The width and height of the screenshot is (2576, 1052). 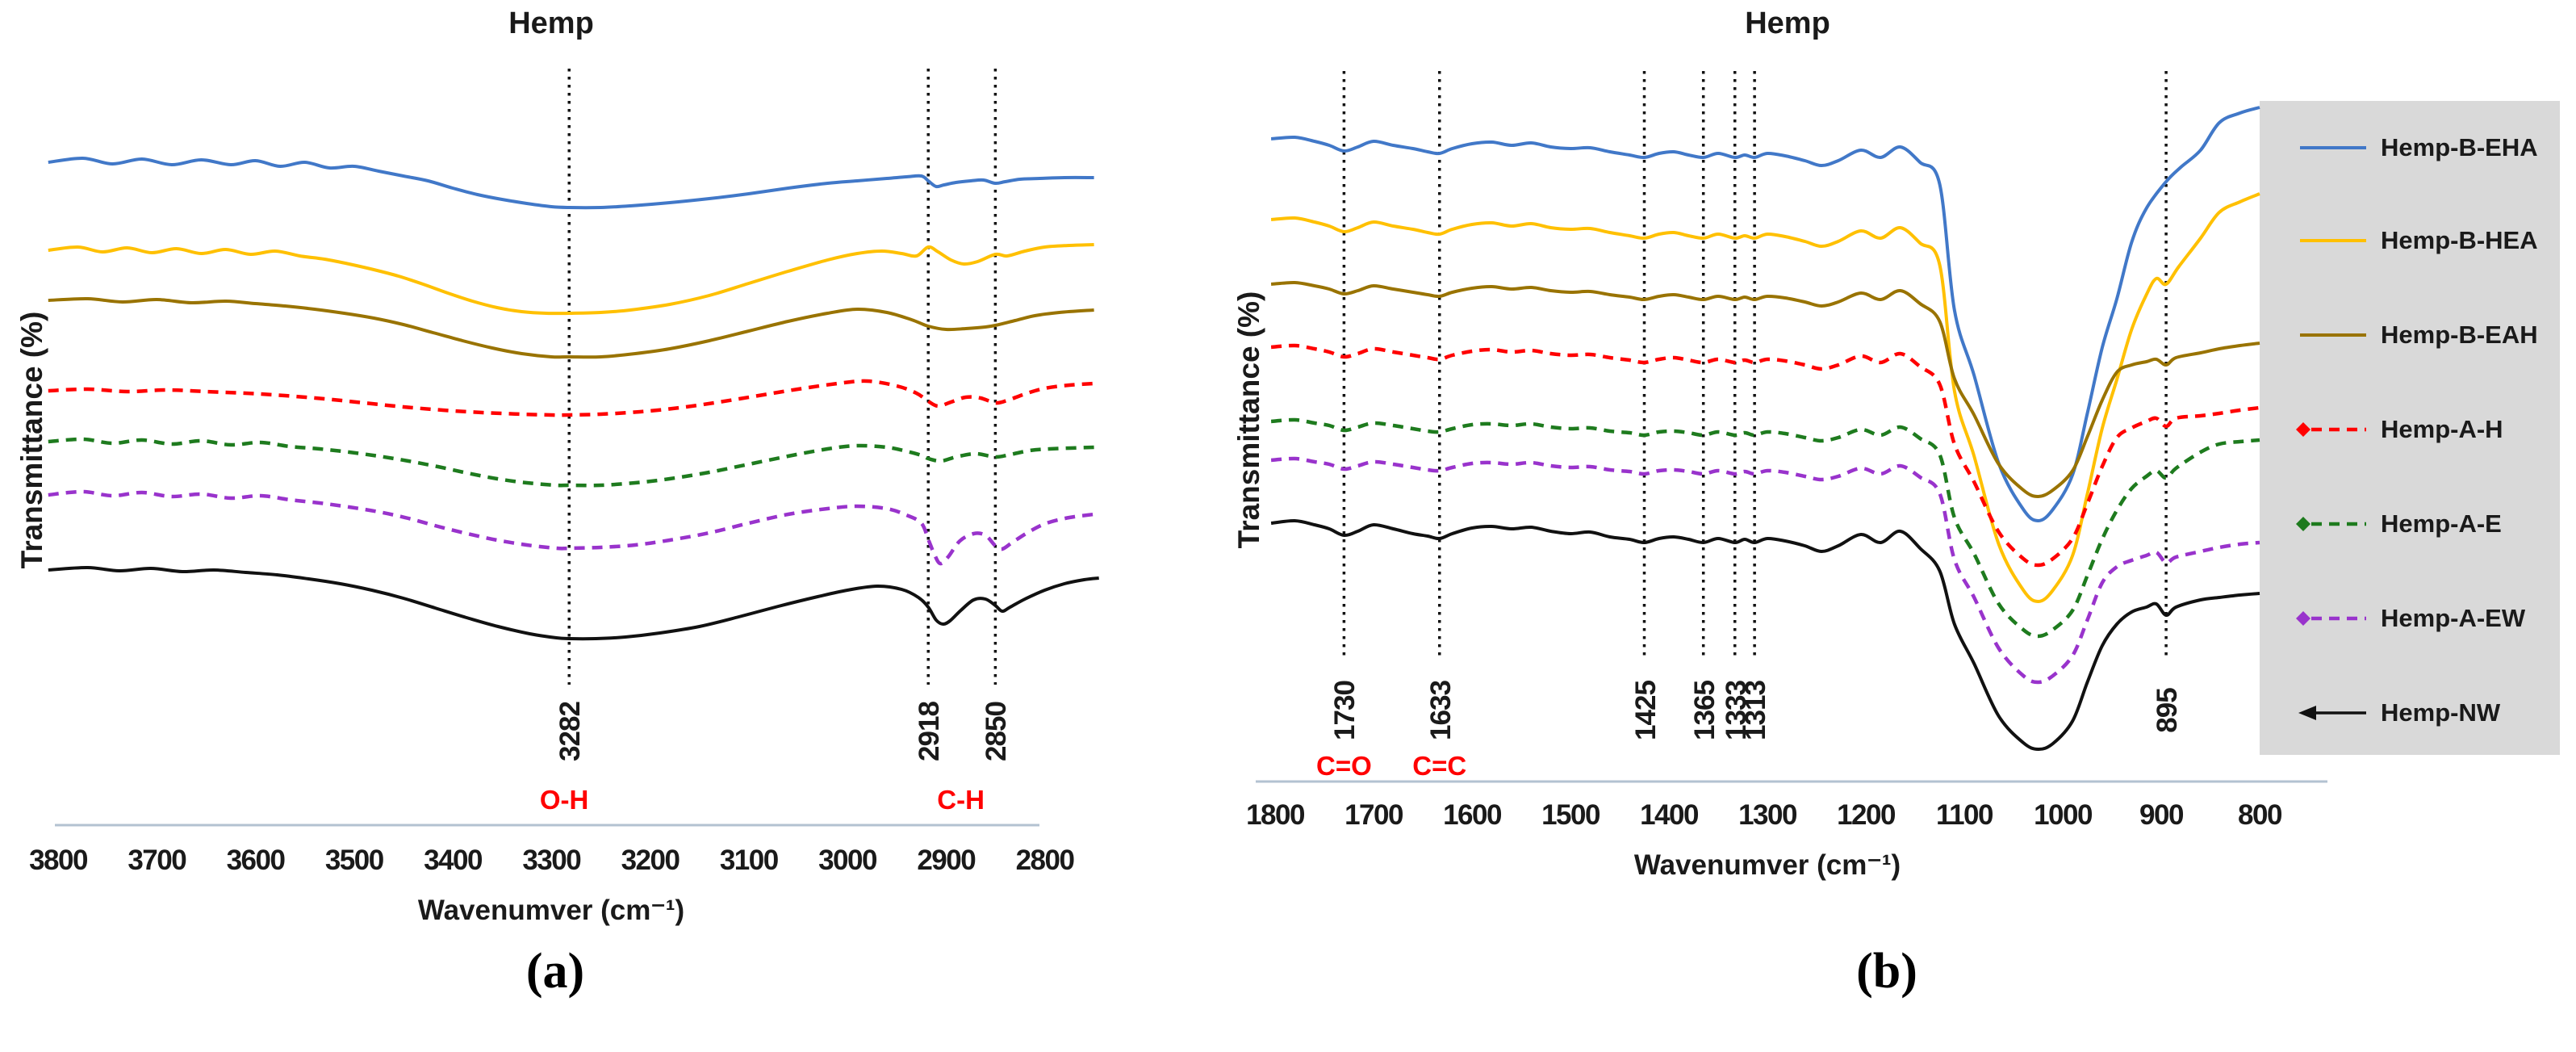 What do you see at coordinates (2332, 713) in the screenshot?
I see `legend-item-Hemp-NW` at bounding box center [2332, 713].